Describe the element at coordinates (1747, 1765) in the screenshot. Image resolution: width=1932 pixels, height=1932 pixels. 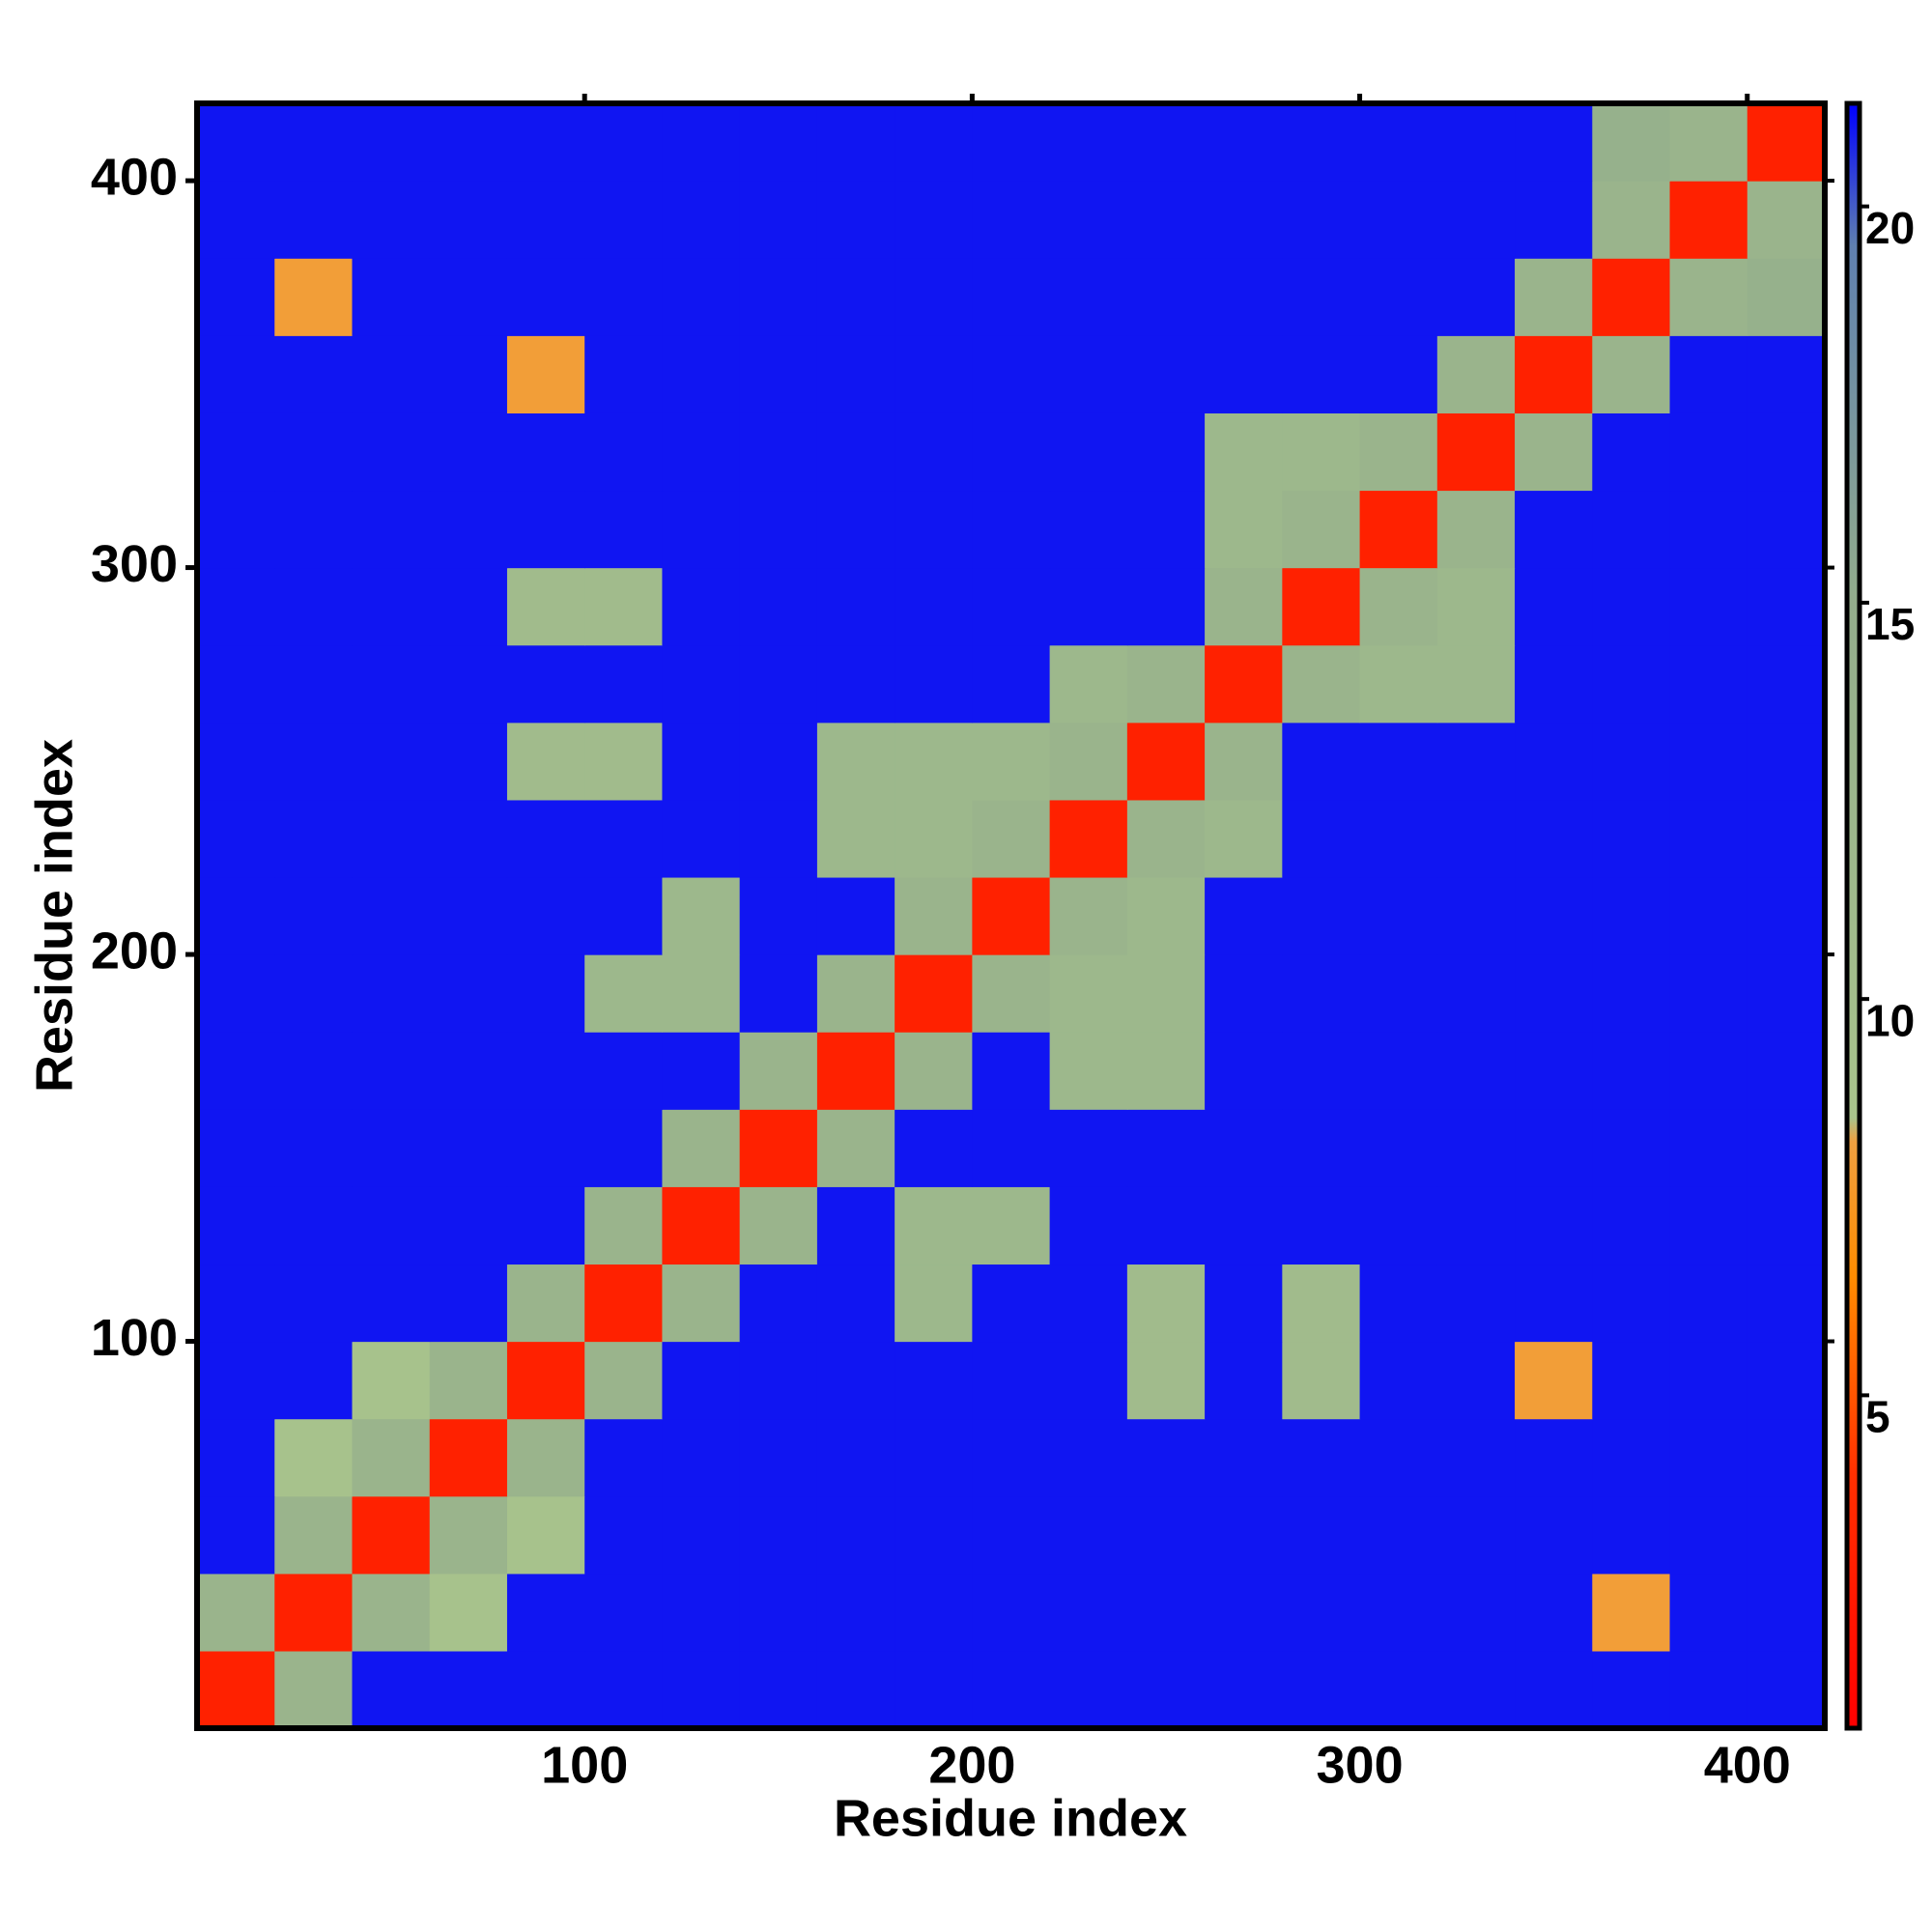
I see `x-tick-label: 400` at that location.